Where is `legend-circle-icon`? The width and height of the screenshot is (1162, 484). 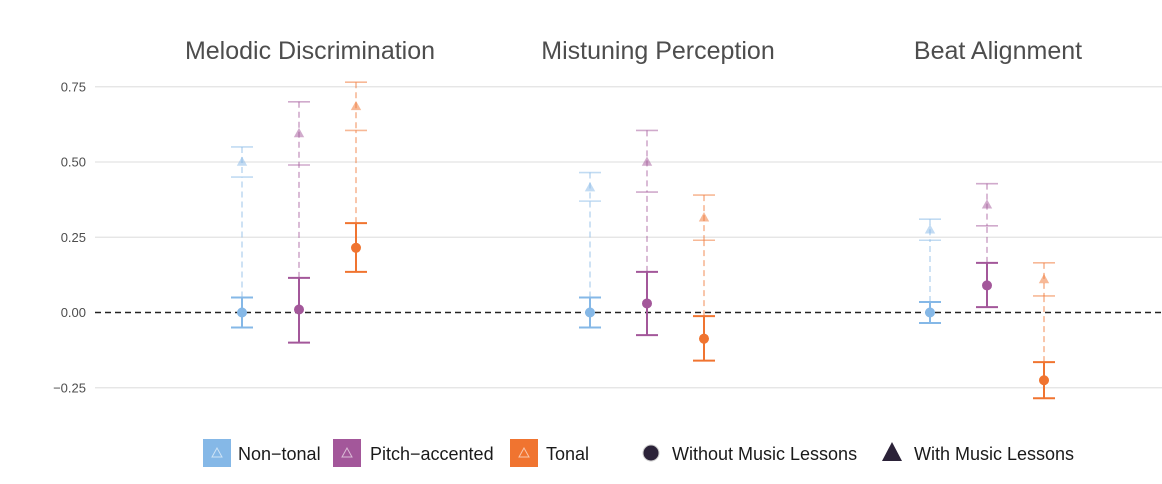
legend-circle-icon is located at coordinates (651, 453).